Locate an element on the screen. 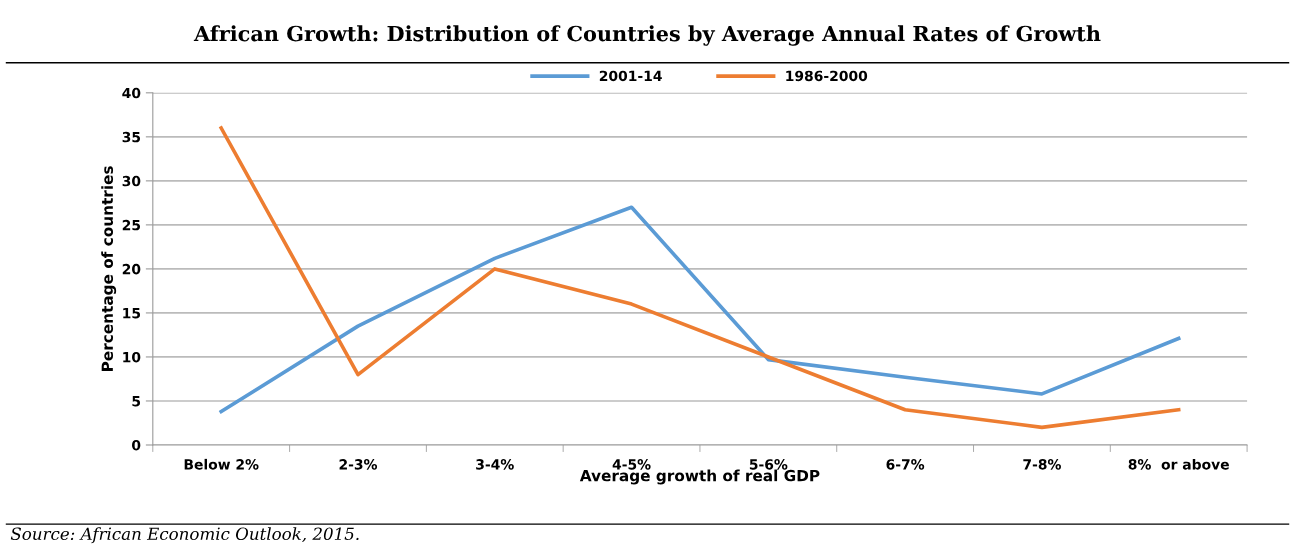 The image size is (1295, 546). x-tick-label: 8% or above is located at coordinates (1178, 464).